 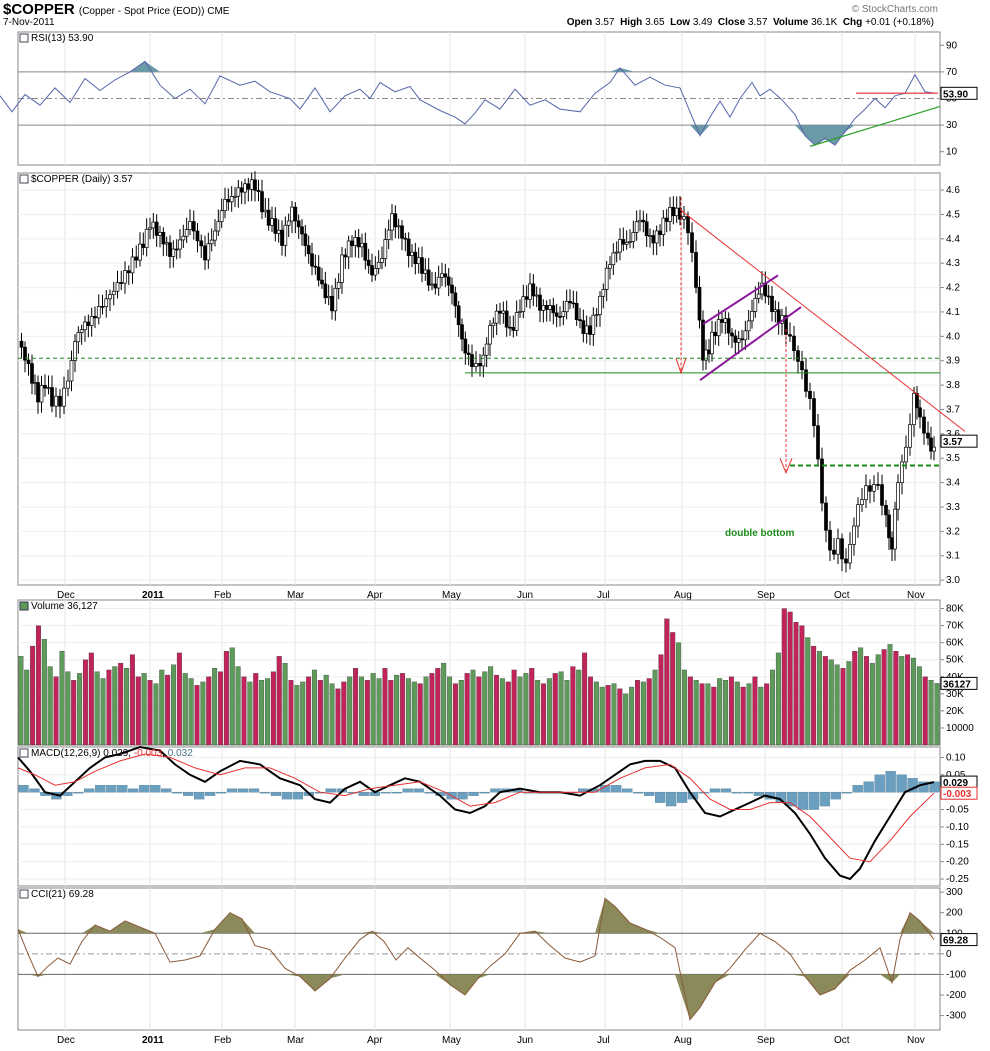 What do you see at coordinates (957, 684) in the screenshot?
I see `volume-current-label: 36127` at bounding box center [957, 684].